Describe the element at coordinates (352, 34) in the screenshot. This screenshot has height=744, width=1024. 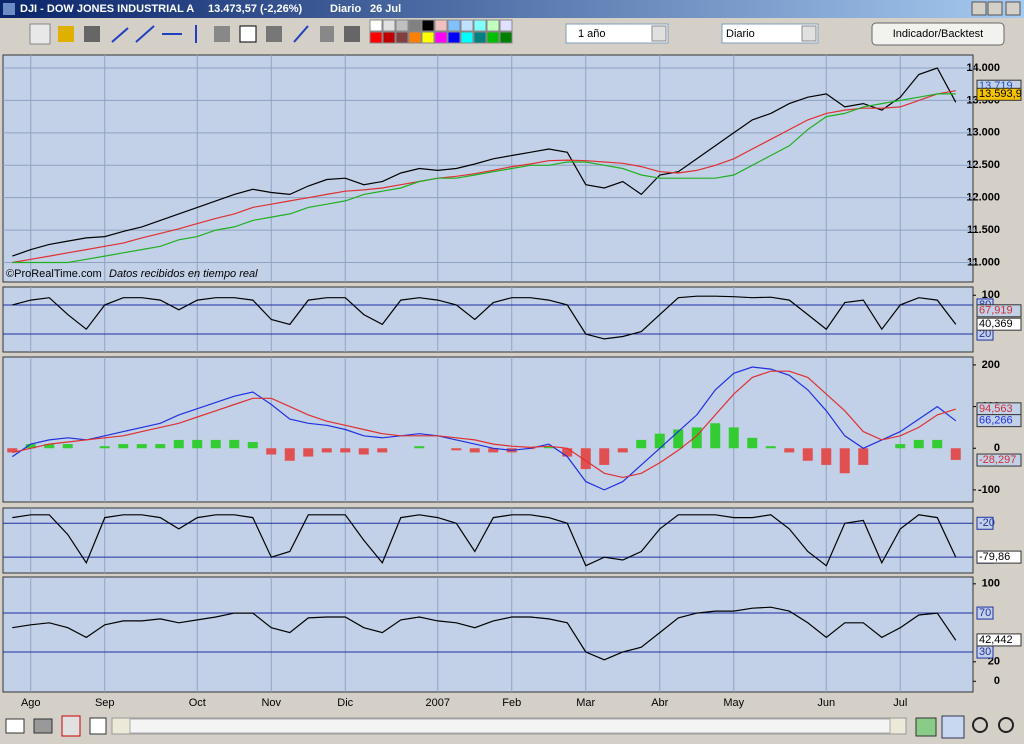
I see `tool-settings` at that location.